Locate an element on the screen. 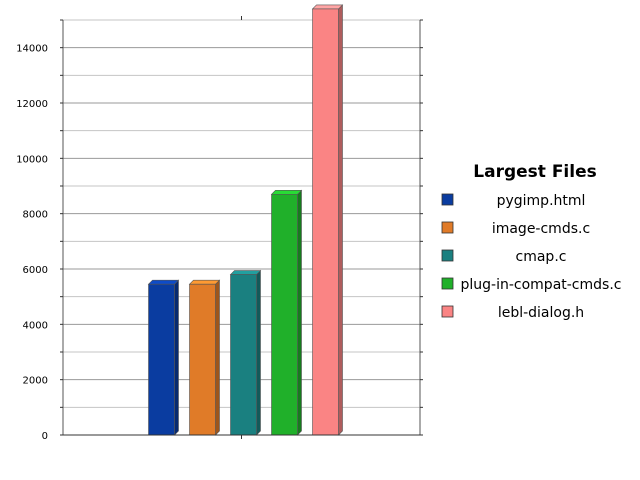  legend-label: pygimp.html is located at coordinates (541, 201).